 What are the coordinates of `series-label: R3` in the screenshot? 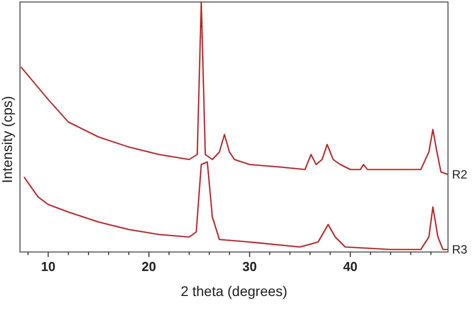 It's located at (460, 249).